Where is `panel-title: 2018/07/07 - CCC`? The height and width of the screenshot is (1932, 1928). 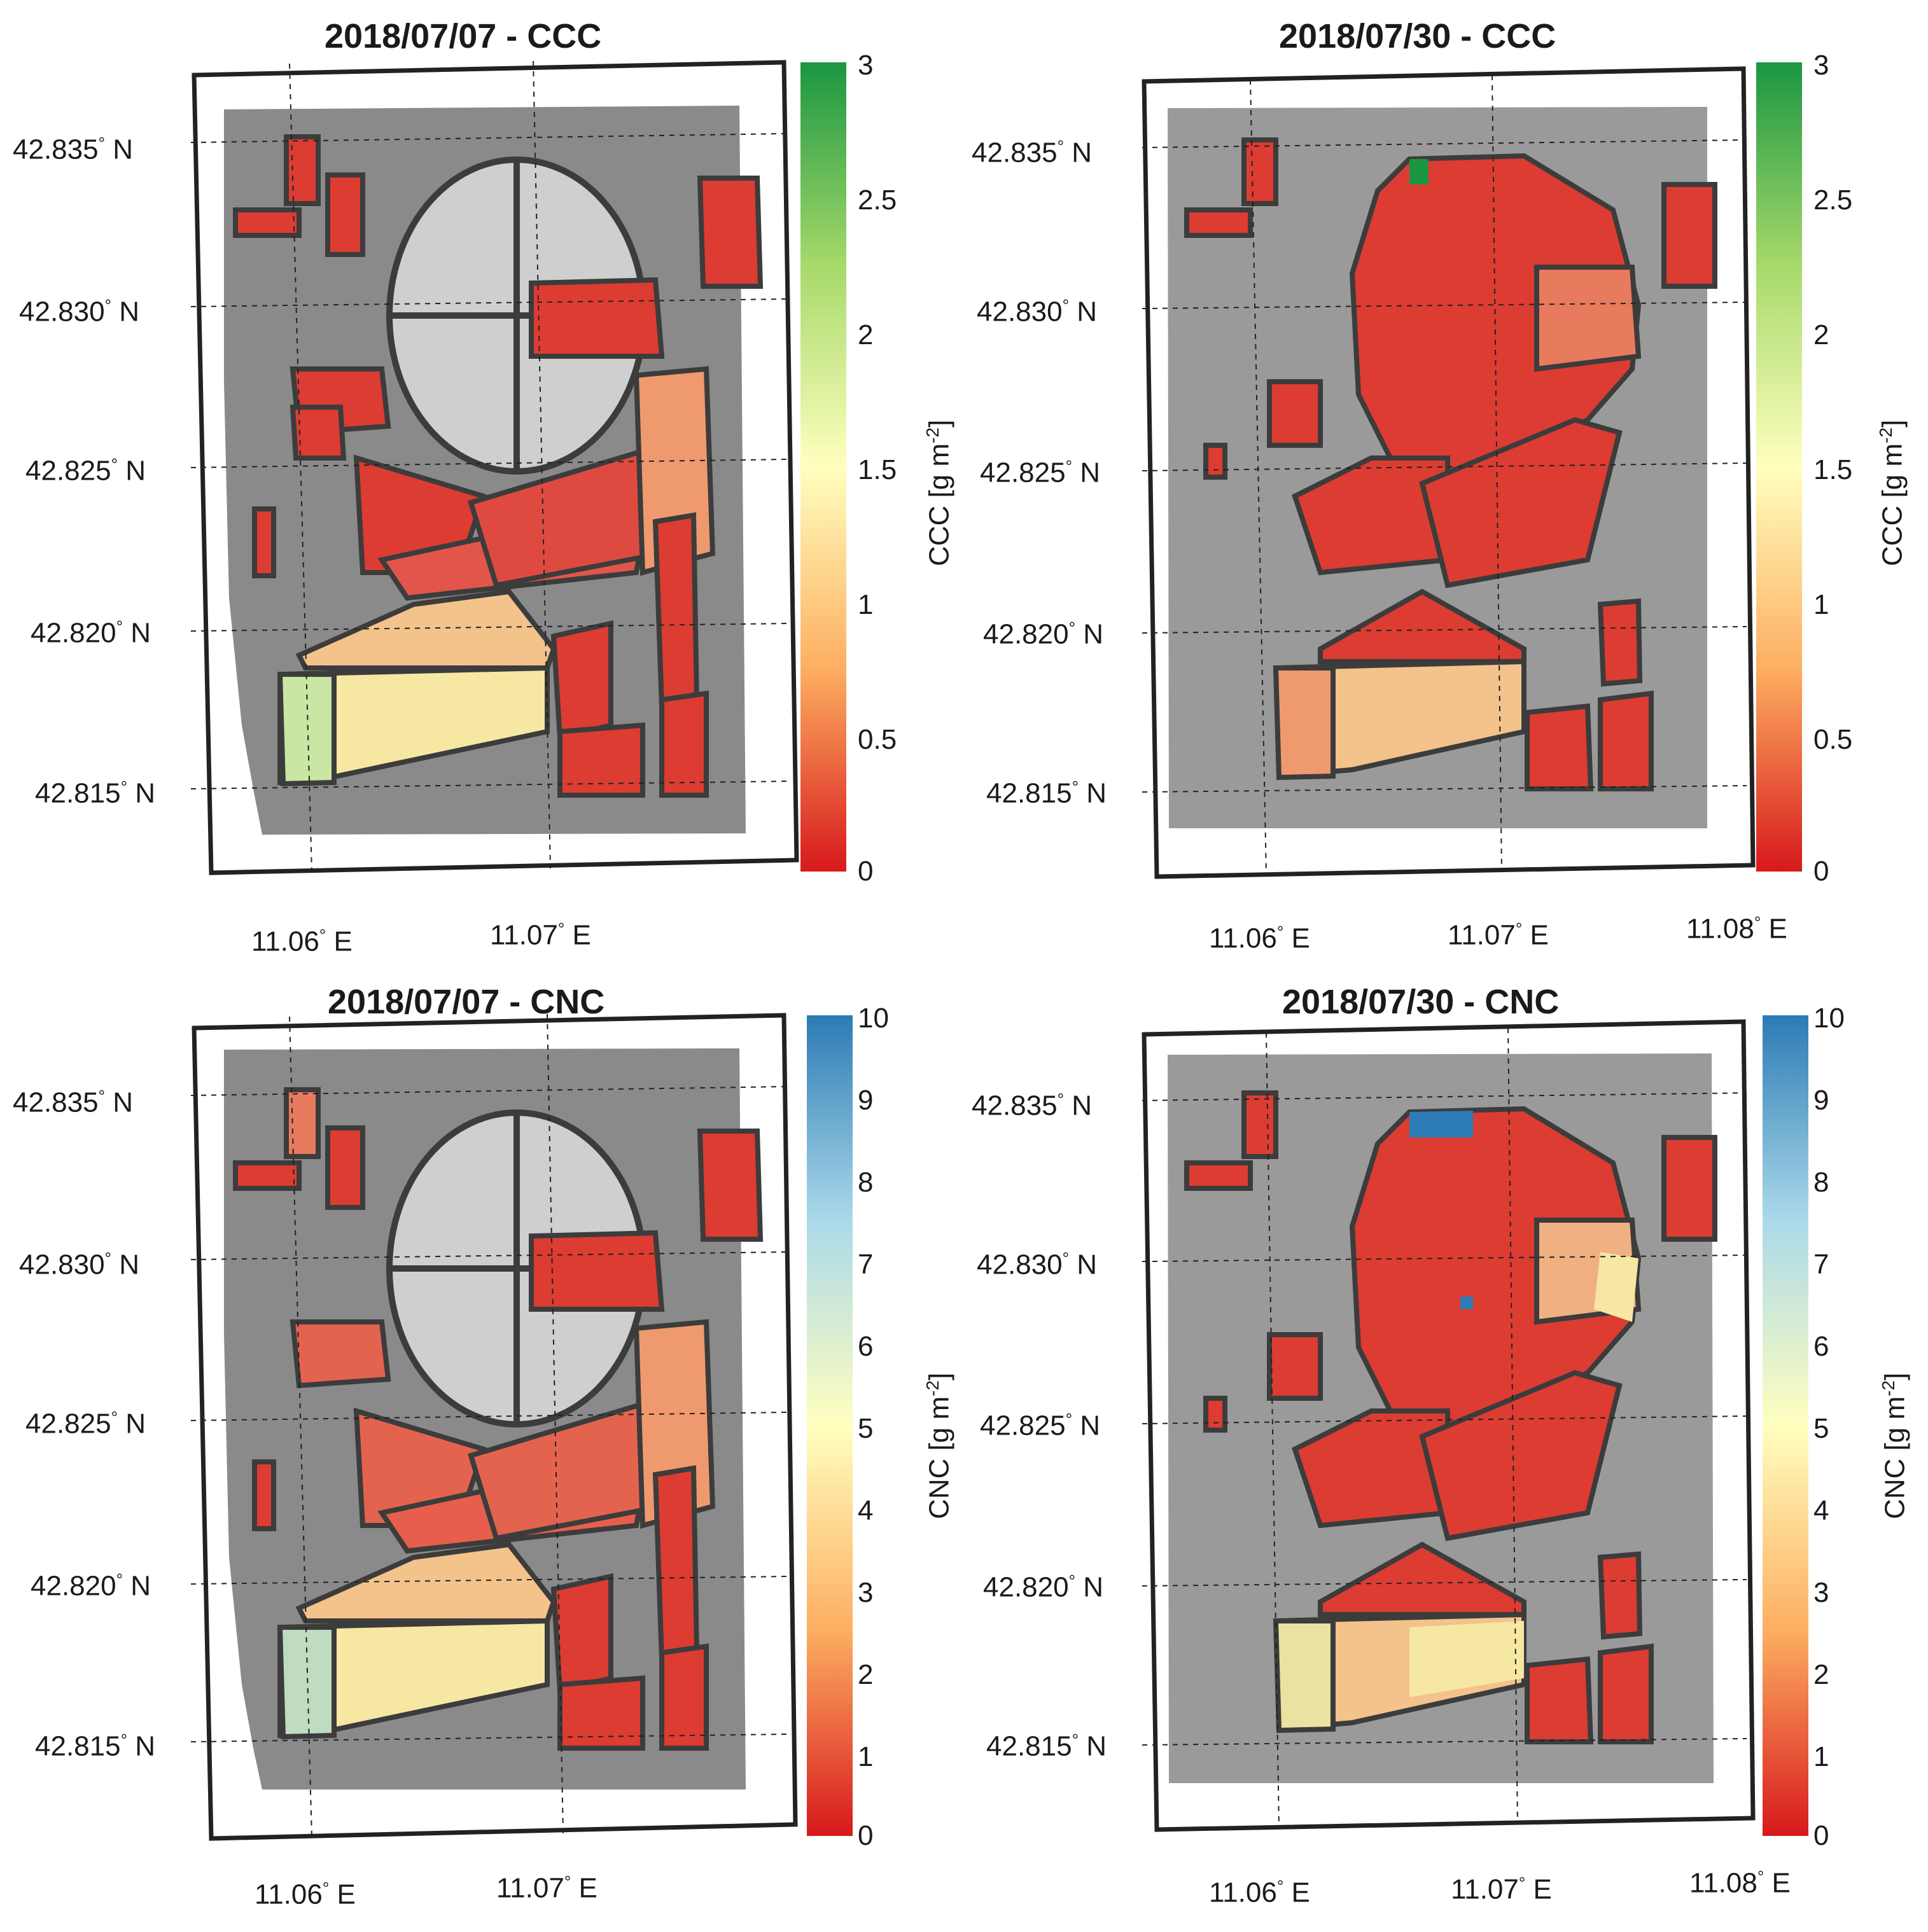 panel-title: 2018/07/07 - CCC is located at coordinates (463, 36).